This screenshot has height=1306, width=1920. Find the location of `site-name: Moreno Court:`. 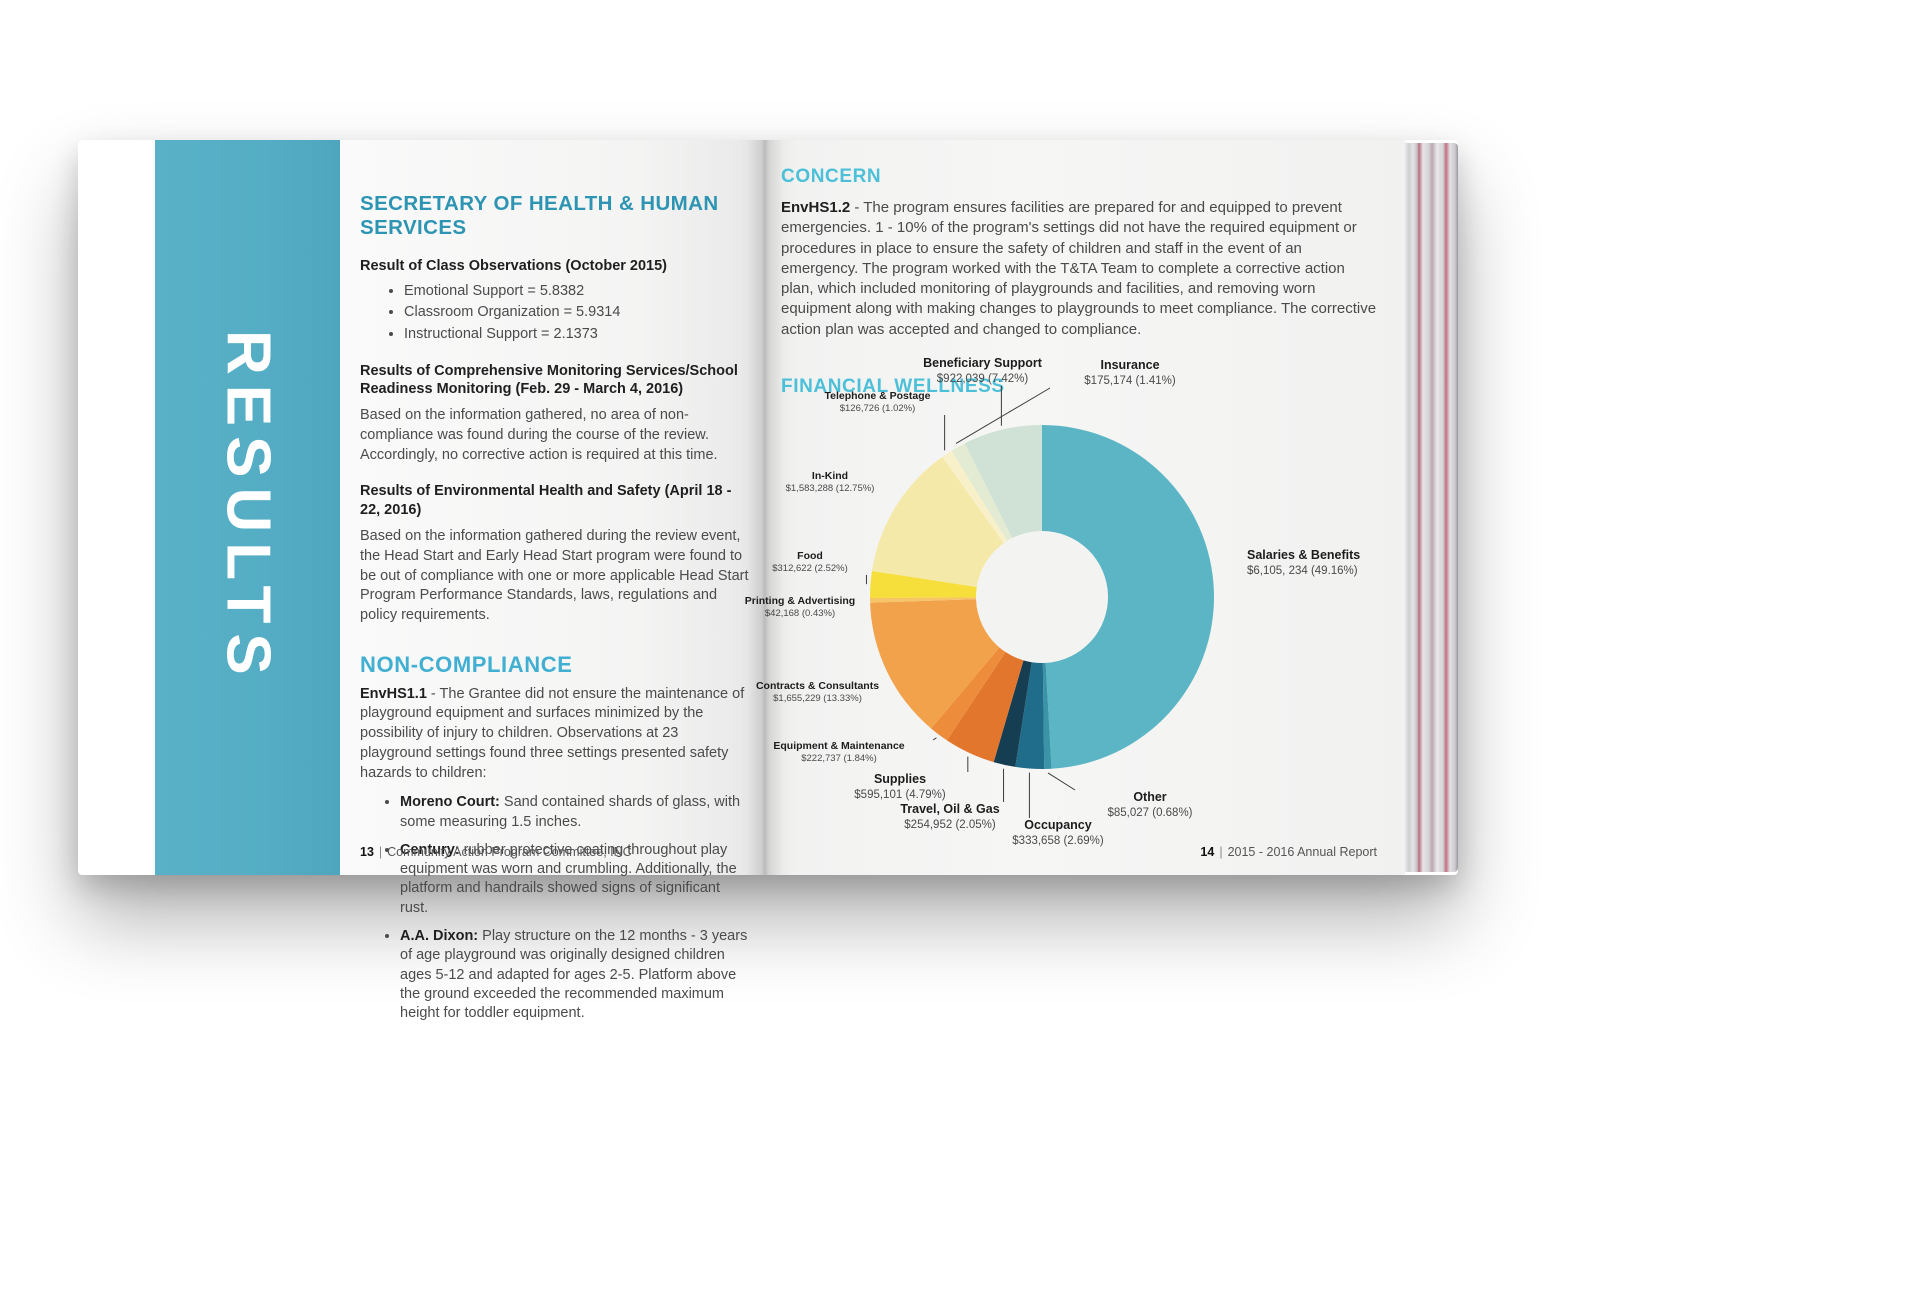

site-name: Moreno Court: is located at coordinates (450, 802).